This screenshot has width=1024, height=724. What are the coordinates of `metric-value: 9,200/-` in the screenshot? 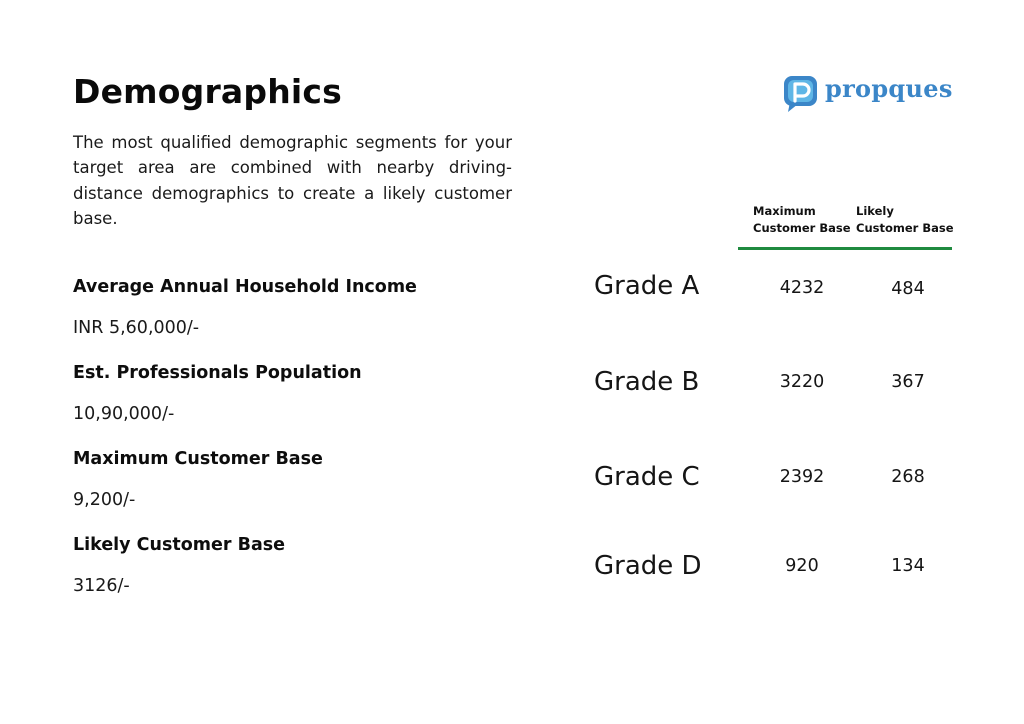 It's located at (104, 500).